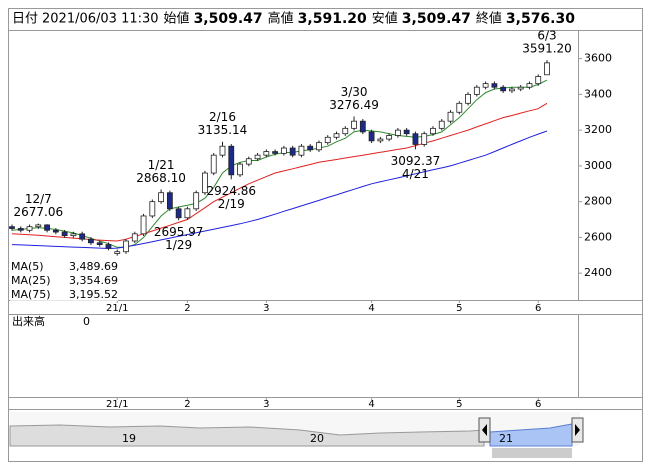 The height and width of the screenshot is (470, 653). Describe the element at coordinates (532, 453) in the screenshot. I see `navigator-scrollbar` at that location.